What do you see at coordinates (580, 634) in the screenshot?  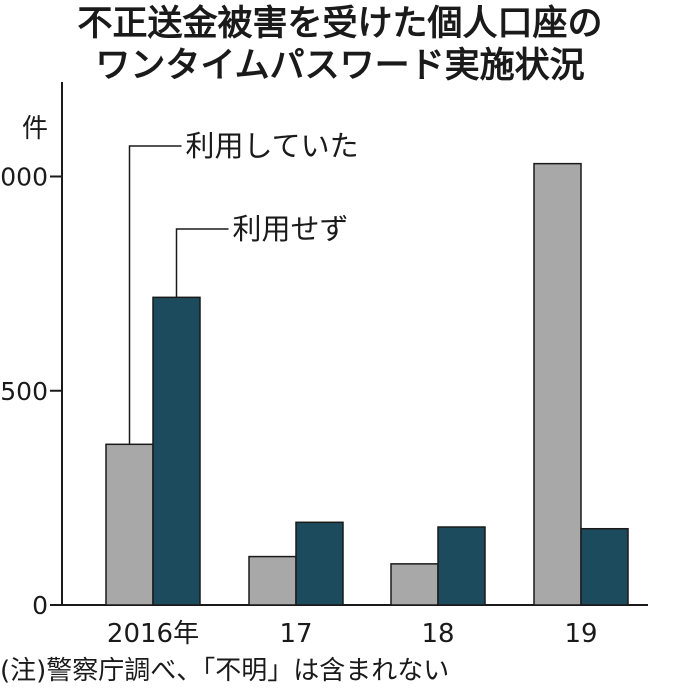 I see `x-tick-label: 19` at bounding box center [580, 634].